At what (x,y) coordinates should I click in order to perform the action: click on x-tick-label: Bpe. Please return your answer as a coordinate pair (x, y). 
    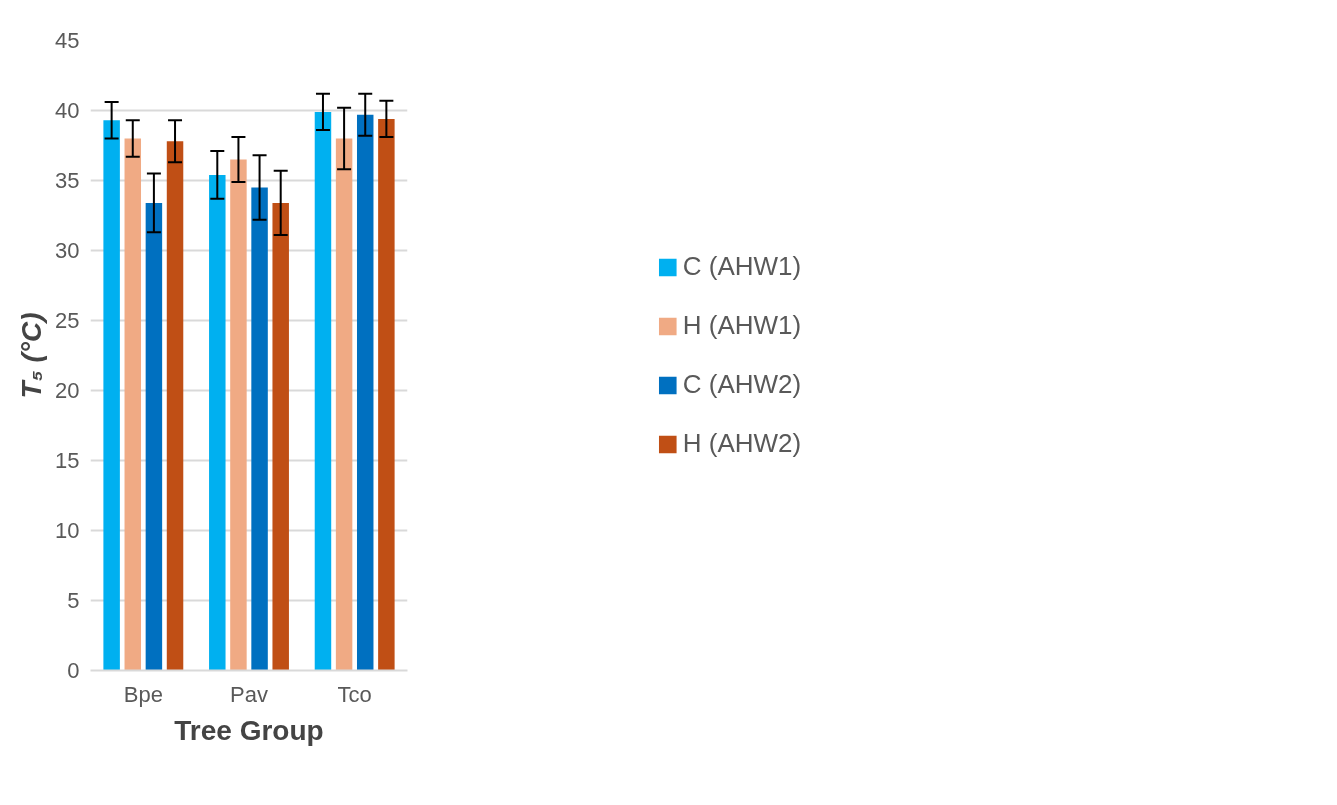
    Looking at the image, I should click on (143, 694).